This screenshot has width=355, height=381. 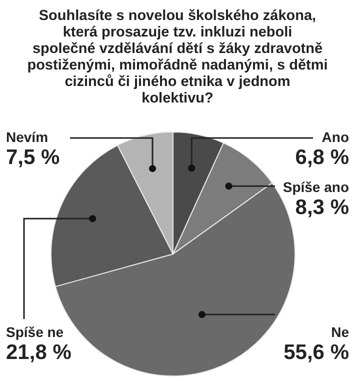 What do you see at coordinates (39, 352) in the screenshot?
I see `data-label: 21,8 %` at bounding box center [39, 352].